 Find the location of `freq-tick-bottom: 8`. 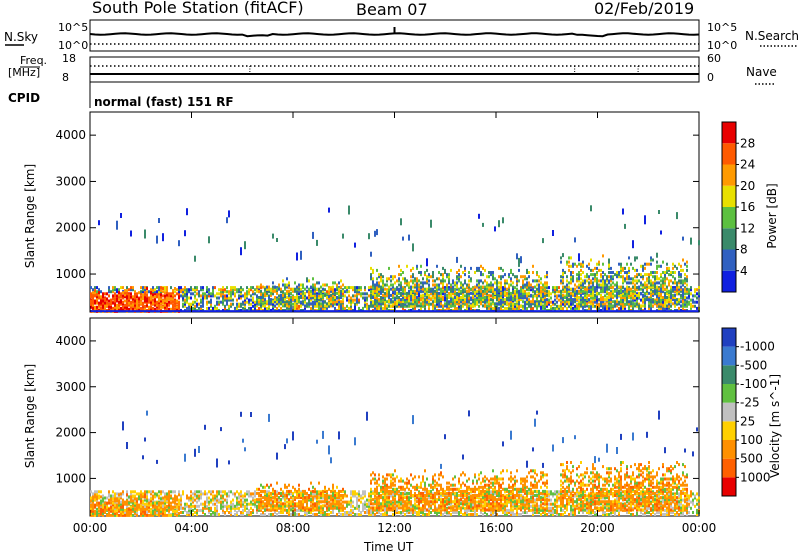

freq-tick-bottom: 8 is located at coordinates (65, 77).